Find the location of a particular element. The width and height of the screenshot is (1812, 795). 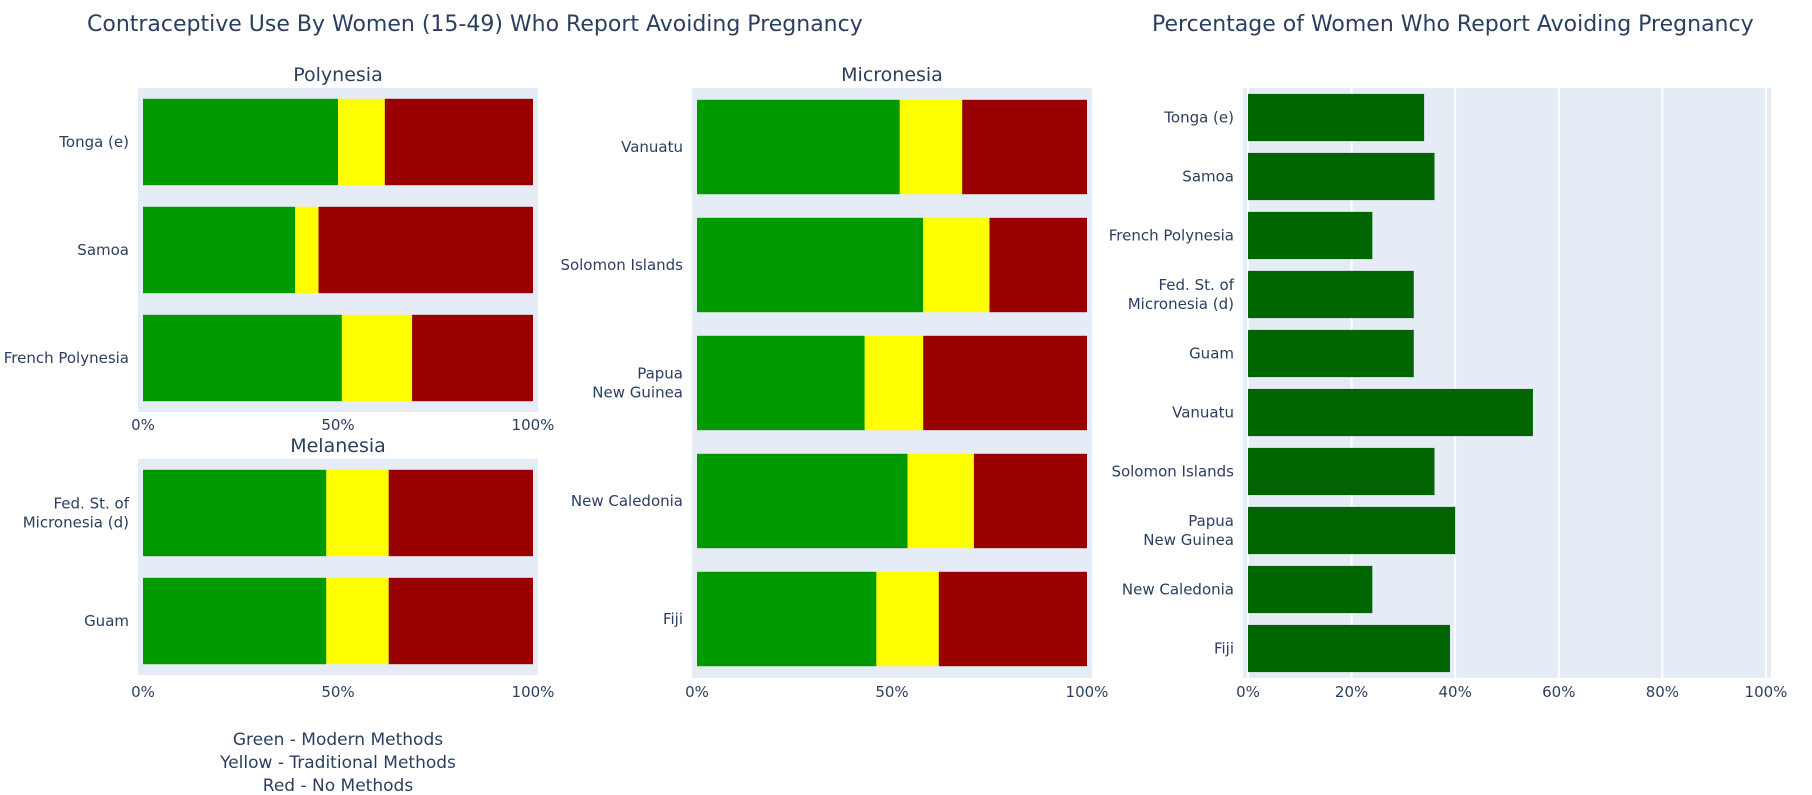

bar-tonga-e-modern-methods is located at coordinates (240, 142).